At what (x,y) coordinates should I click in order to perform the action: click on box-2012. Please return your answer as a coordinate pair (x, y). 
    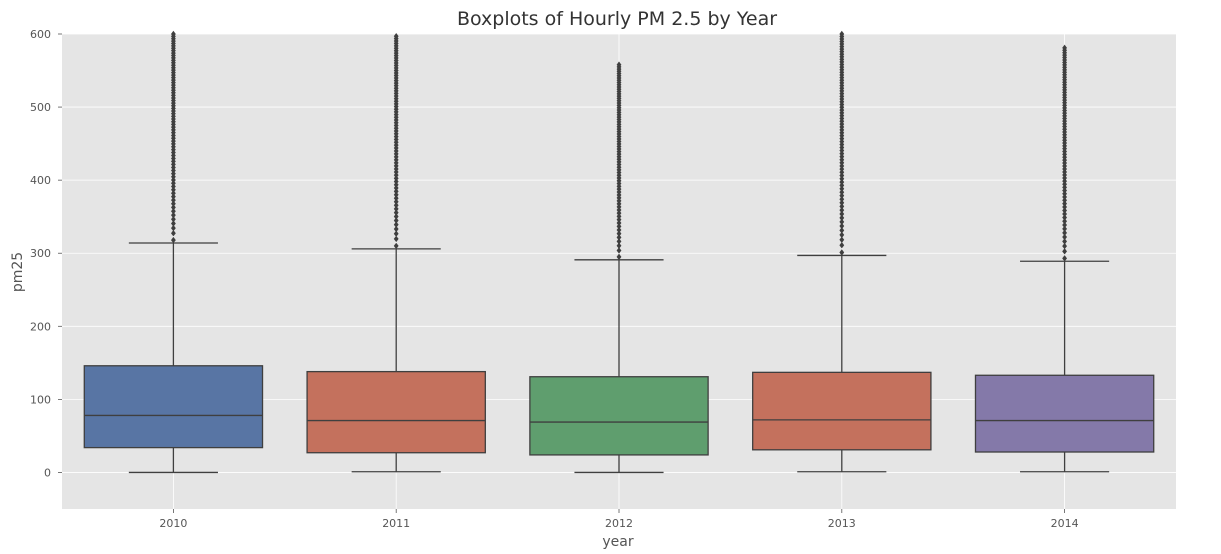
    Looking at the image, I should click on (619, 267).